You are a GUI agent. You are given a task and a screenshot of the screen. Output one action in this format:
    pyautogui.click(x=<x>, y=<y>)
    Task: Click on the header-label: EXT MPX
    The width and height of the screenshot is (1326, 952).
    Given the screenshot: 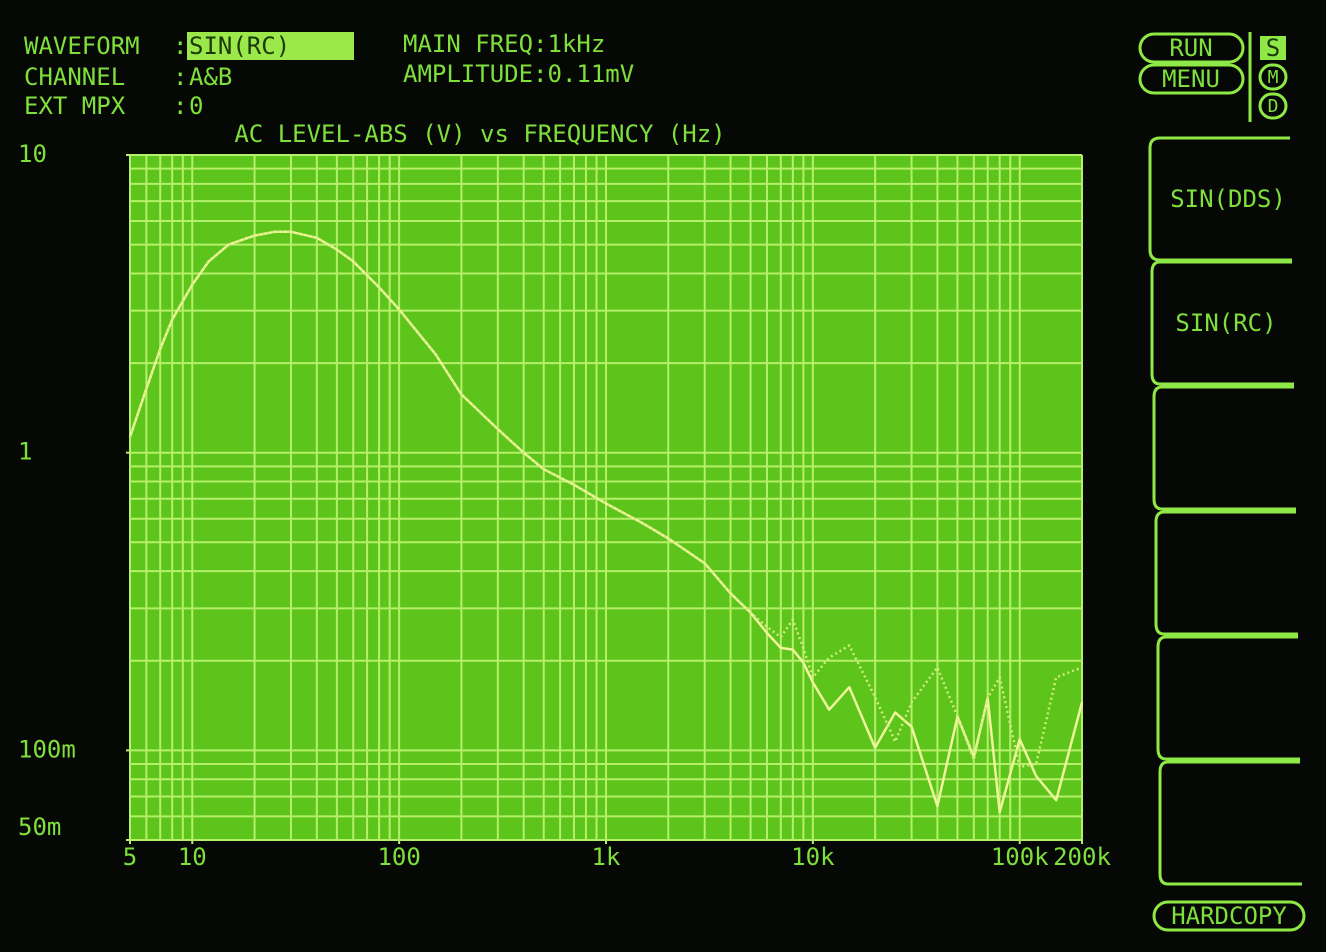 What is the action you would take?
    pyautogui.click(x=75, y=106)
    